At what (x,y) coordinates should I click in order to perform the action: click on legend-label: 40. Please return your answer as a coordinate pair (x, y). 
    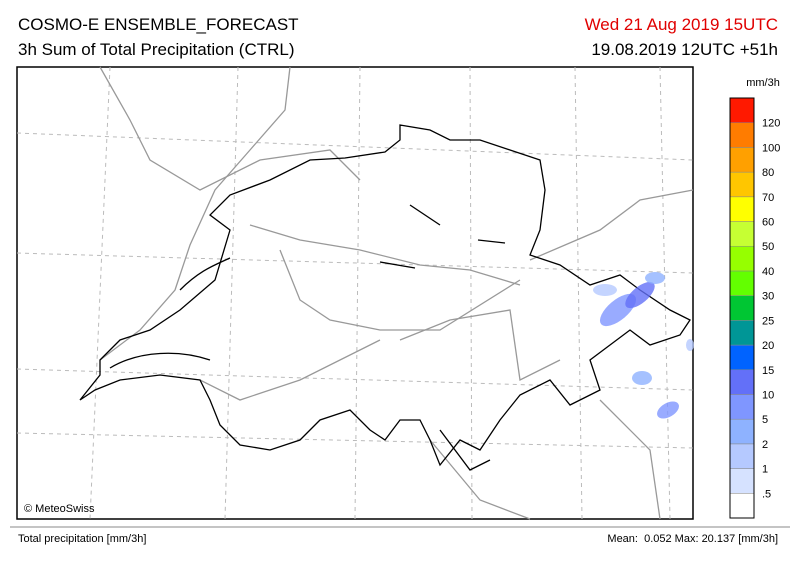
    Looking at the image, I should click on (768, 272).